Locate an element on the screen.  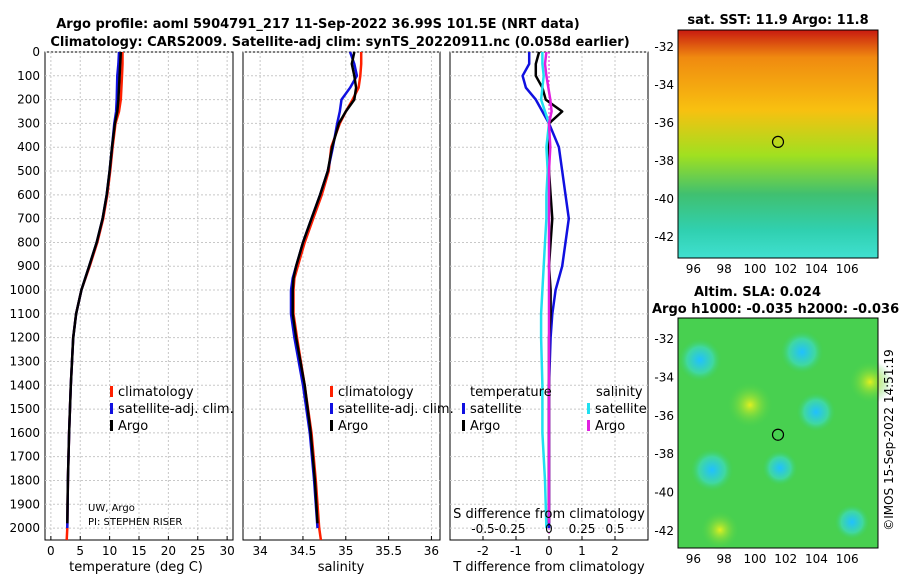
sst-map is located at coordinates (778, 144).